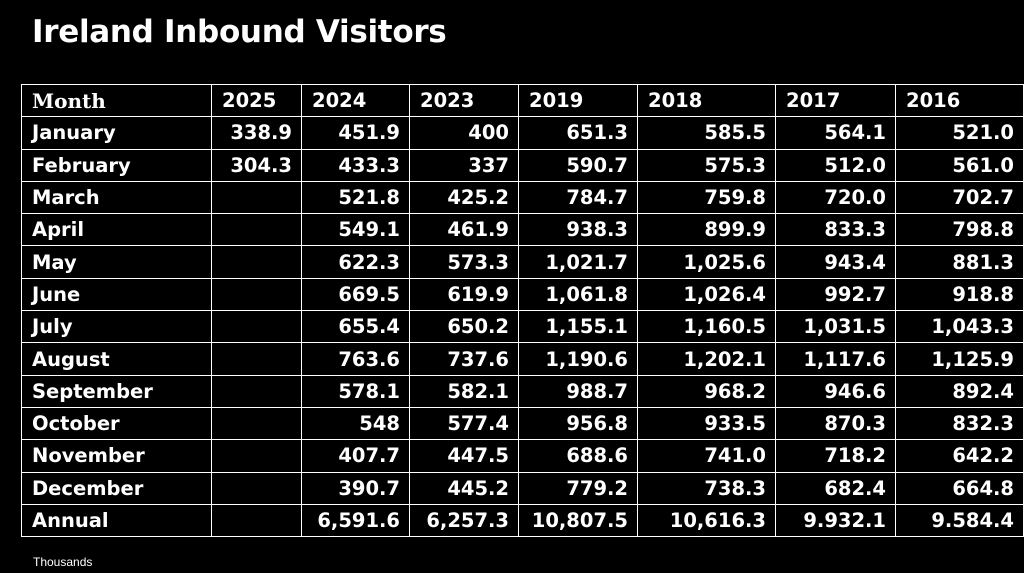  Describe the element at coordinates (355, 165) in the screenshot. I see `table-cell: 433.3` at that location.